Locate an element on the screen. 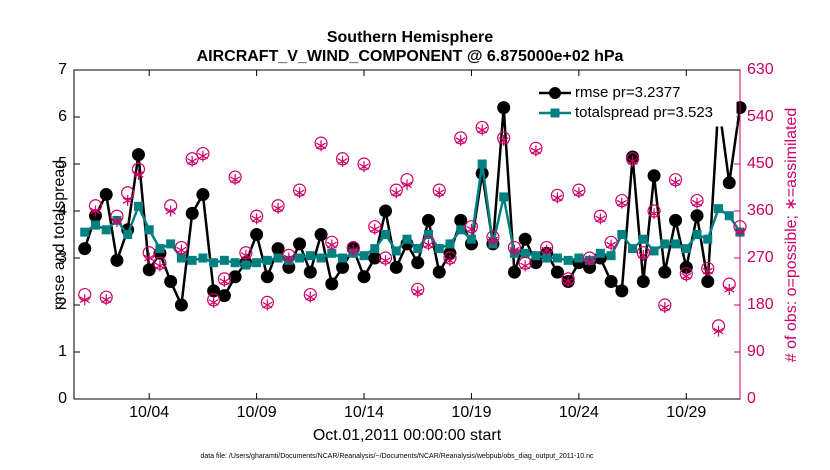 This screenshot has width=830, height=470. y-tick-label: 7 is located at coordinates (62, 69).